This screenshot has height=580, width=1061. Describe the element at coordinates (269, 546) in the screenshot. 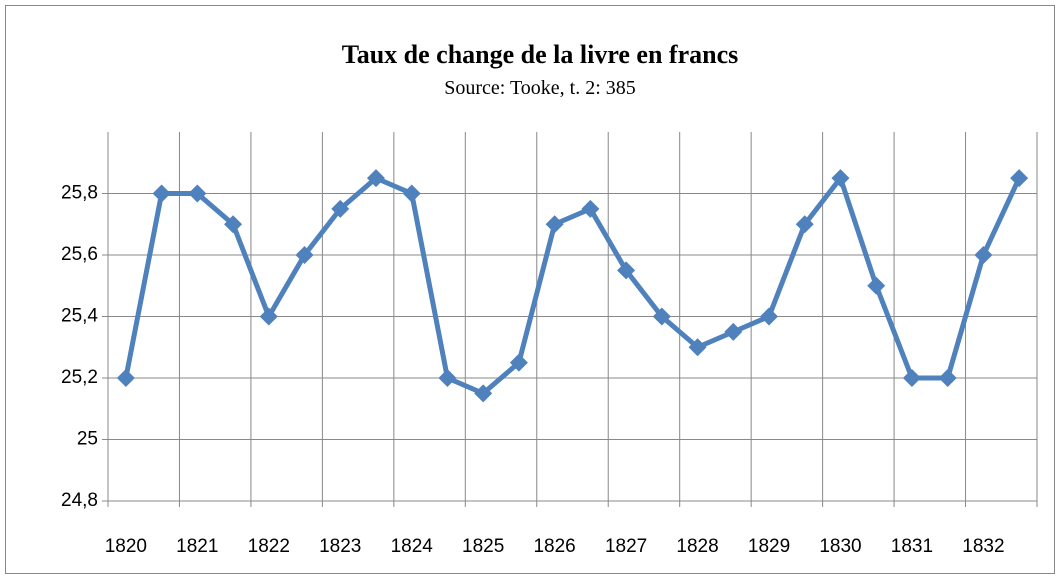

I see `x-tick-label: 1822` at that location.